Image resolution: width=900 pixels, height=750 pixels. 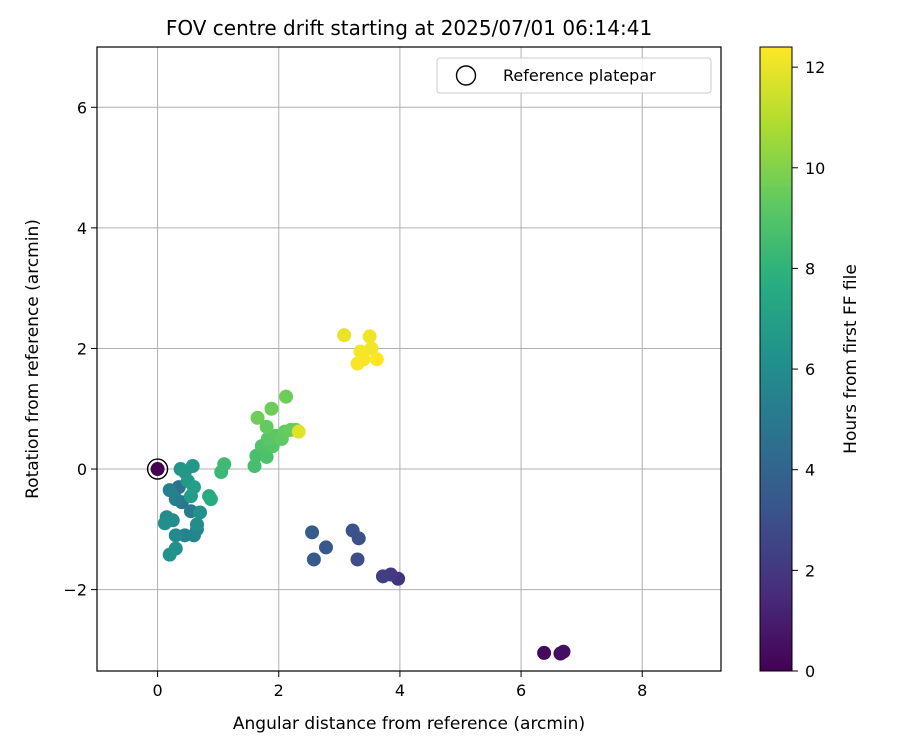 I want to click on colorbar-tick-label: 6, so click(x=810, y=369).